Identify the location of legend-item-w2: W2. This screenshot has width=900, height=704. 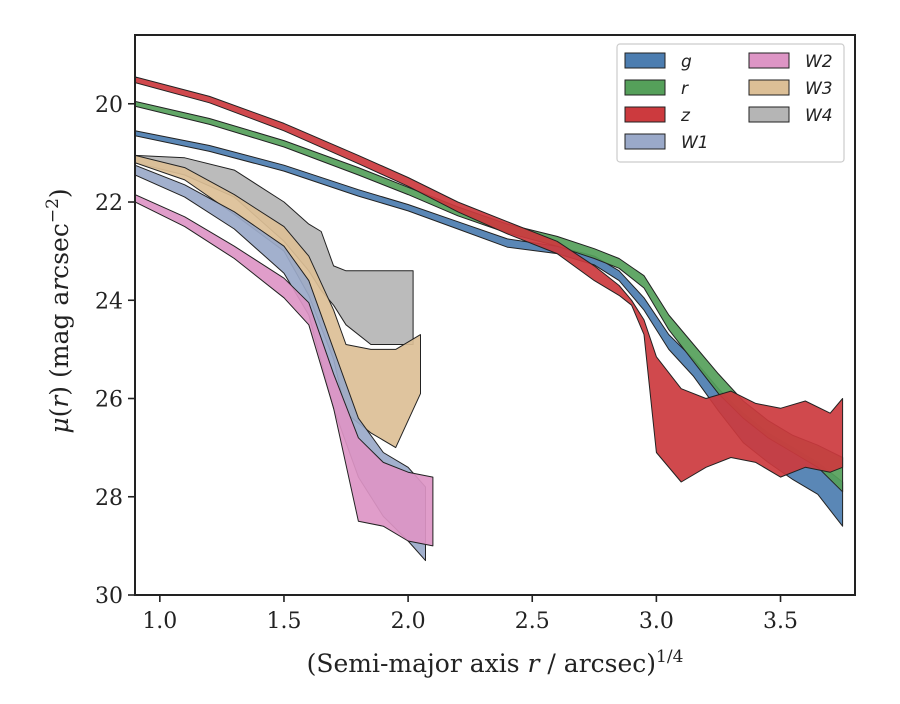
(790, 62).